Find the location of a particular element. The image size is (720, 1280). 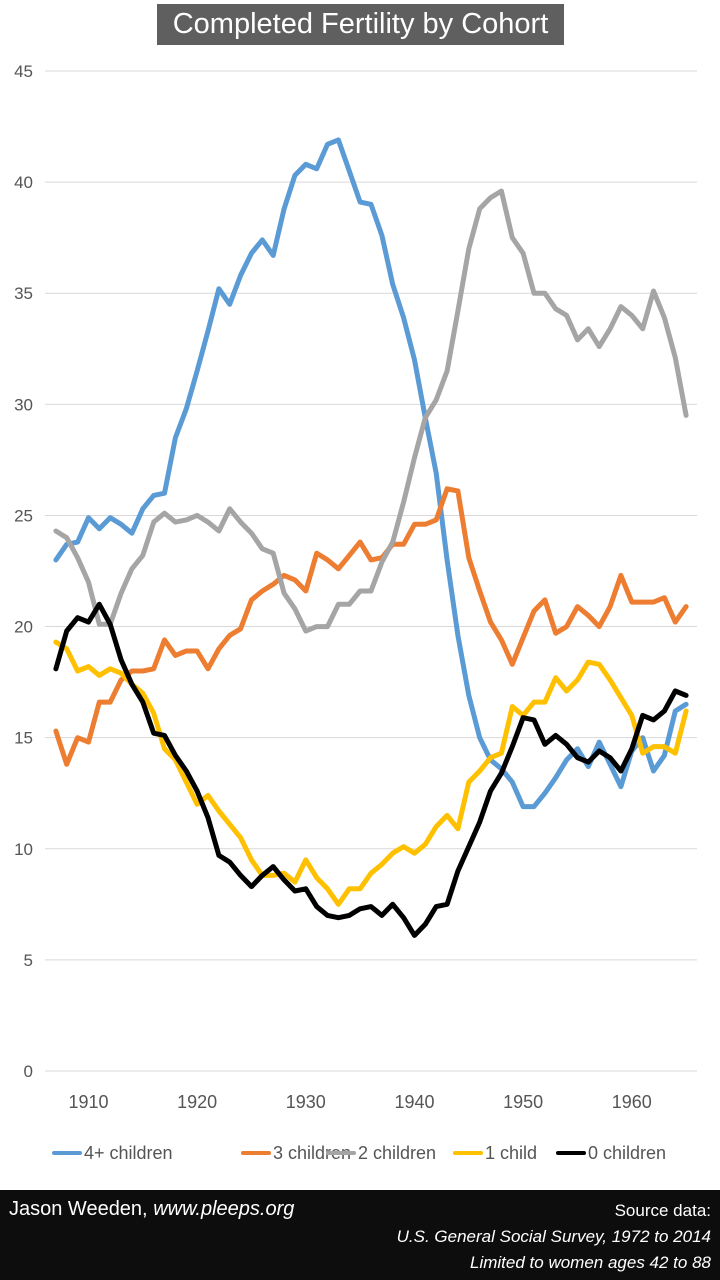

legend-label-4-children: 4+ children is located at coordinates (128, 1152).